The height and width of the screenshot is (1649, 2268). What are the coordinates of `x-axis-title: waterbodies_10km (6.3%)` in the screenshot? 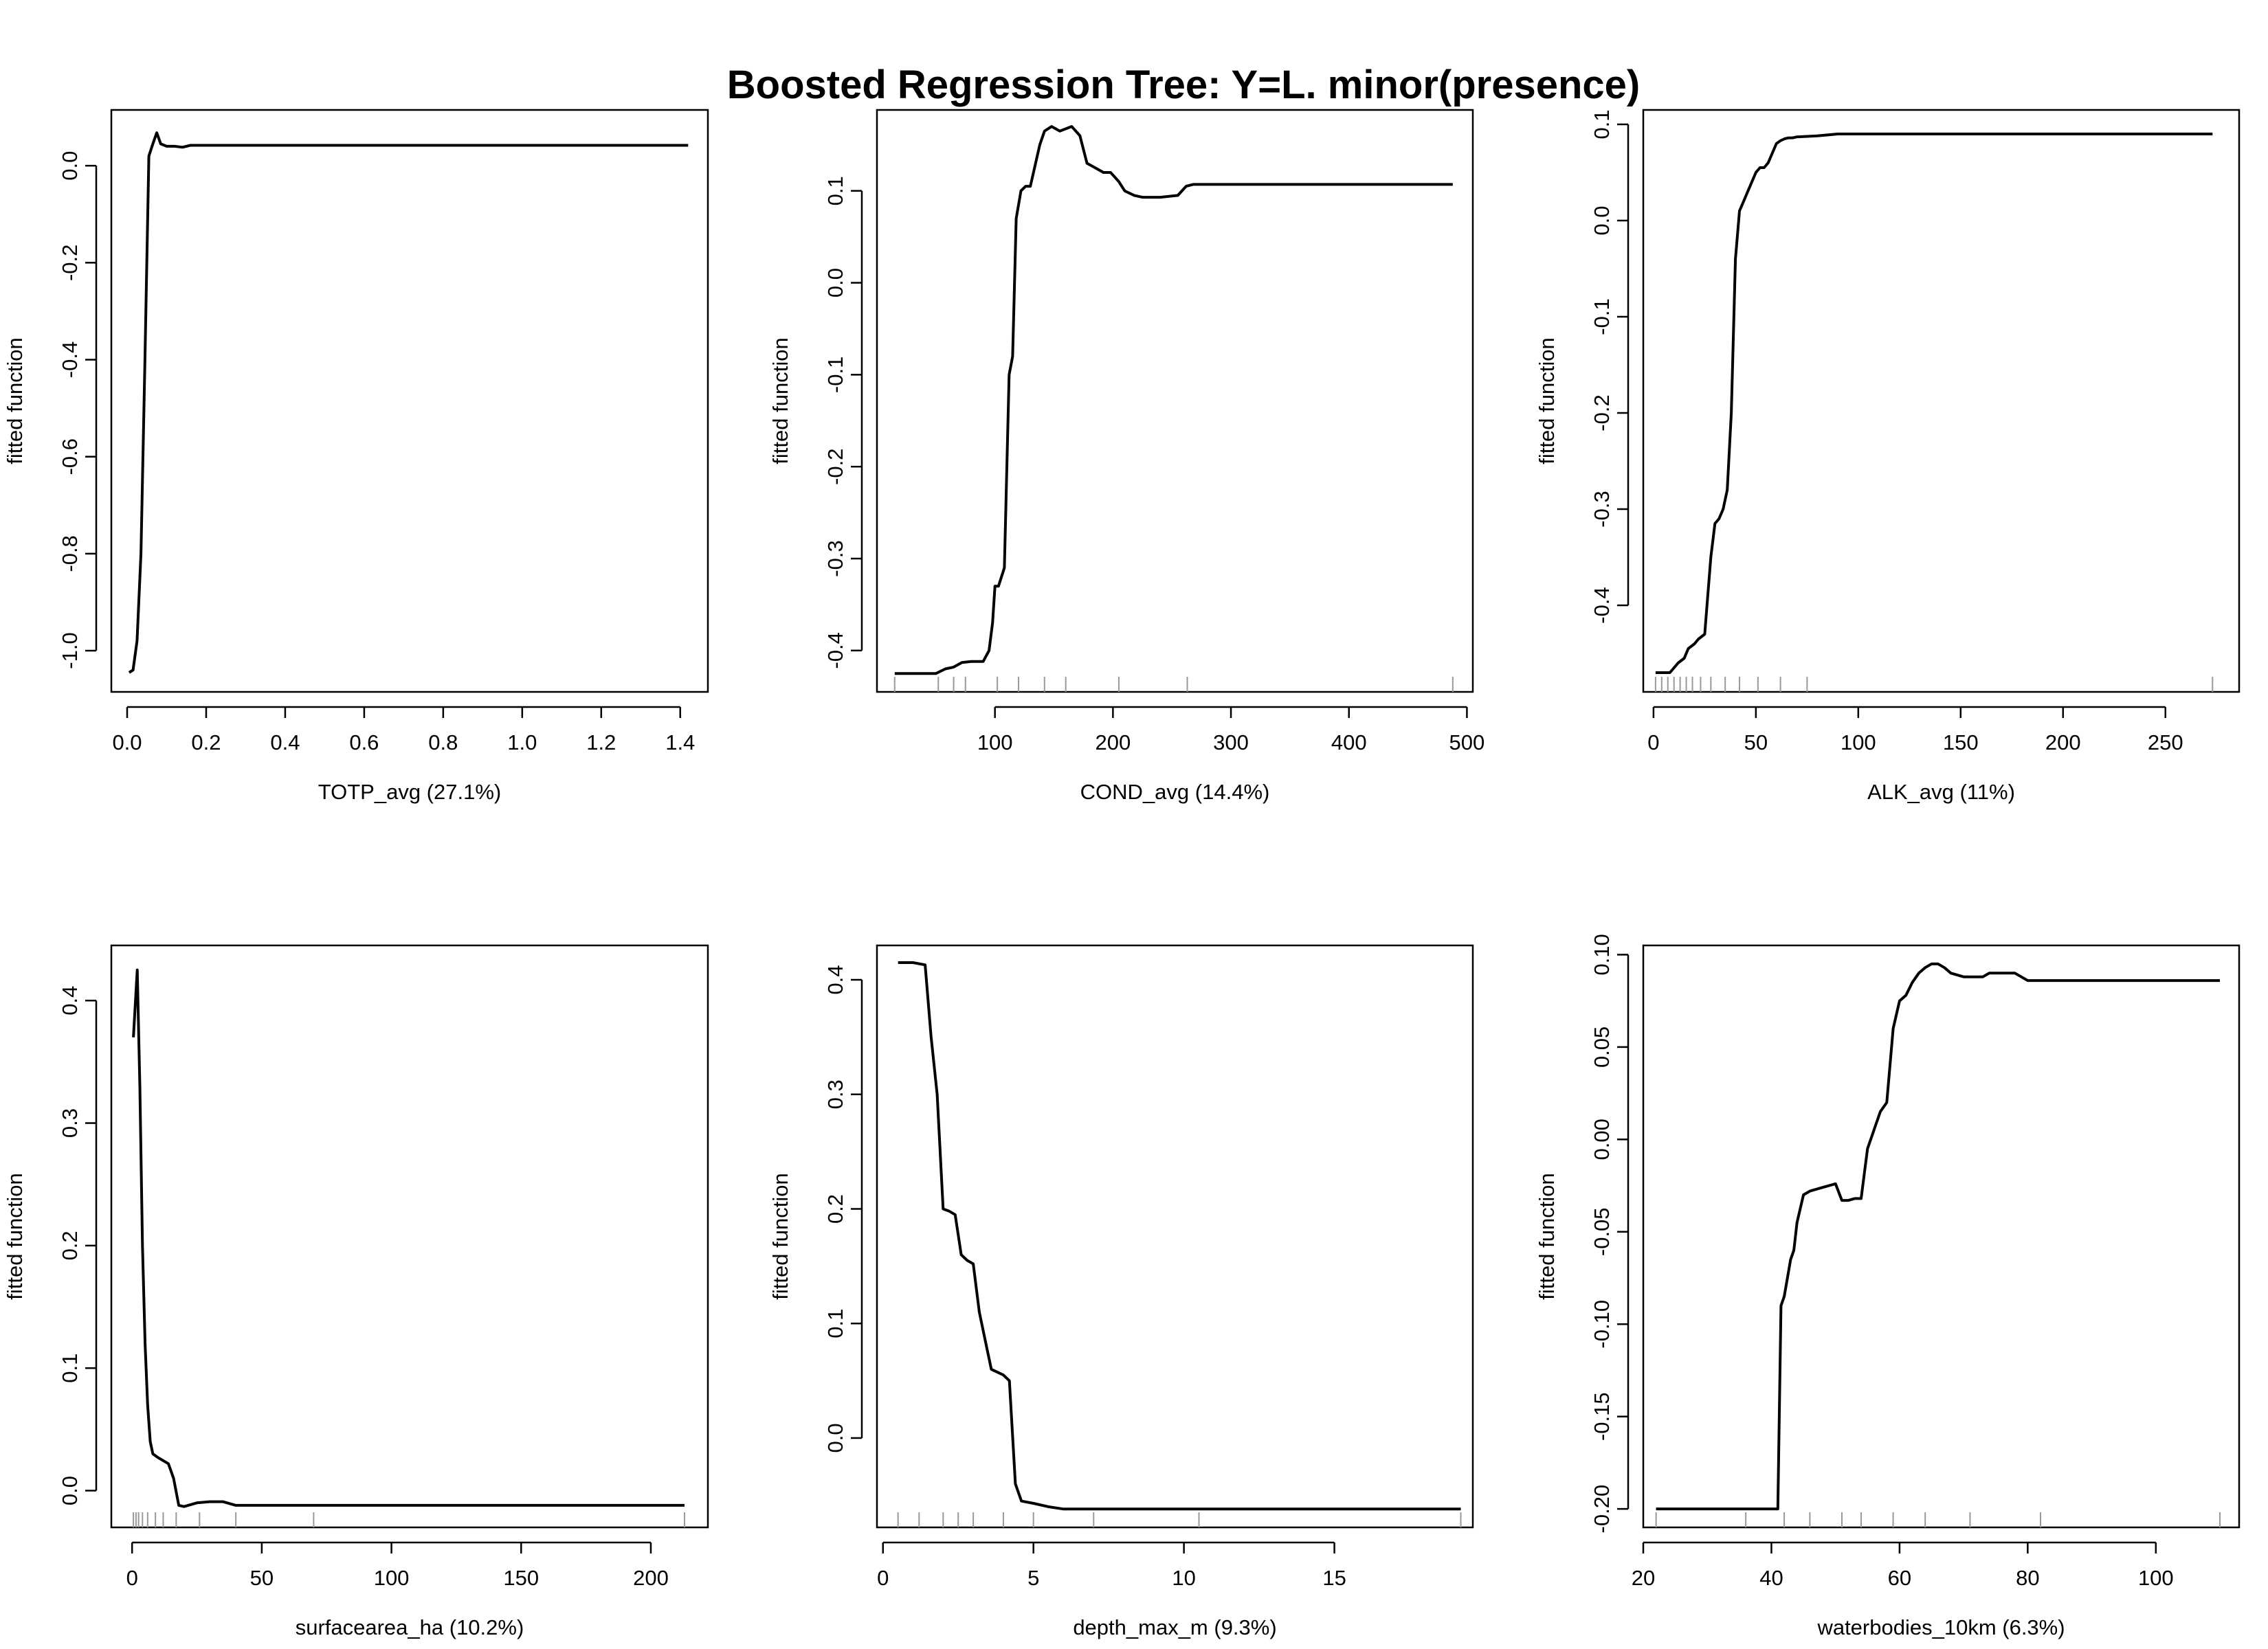 It's located at (1941, 1627).